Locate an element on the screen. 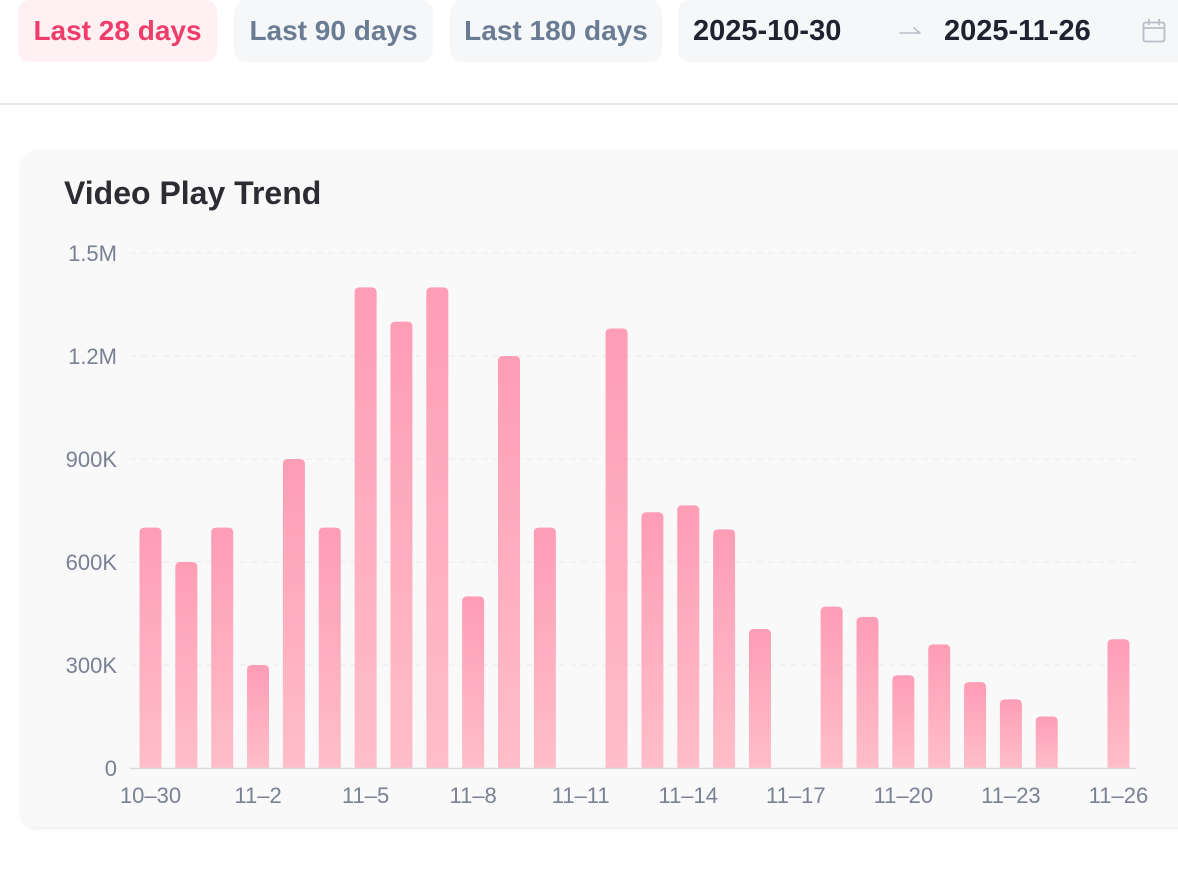  x-tick-label: 11–2 is located at coordinates (257, 795).